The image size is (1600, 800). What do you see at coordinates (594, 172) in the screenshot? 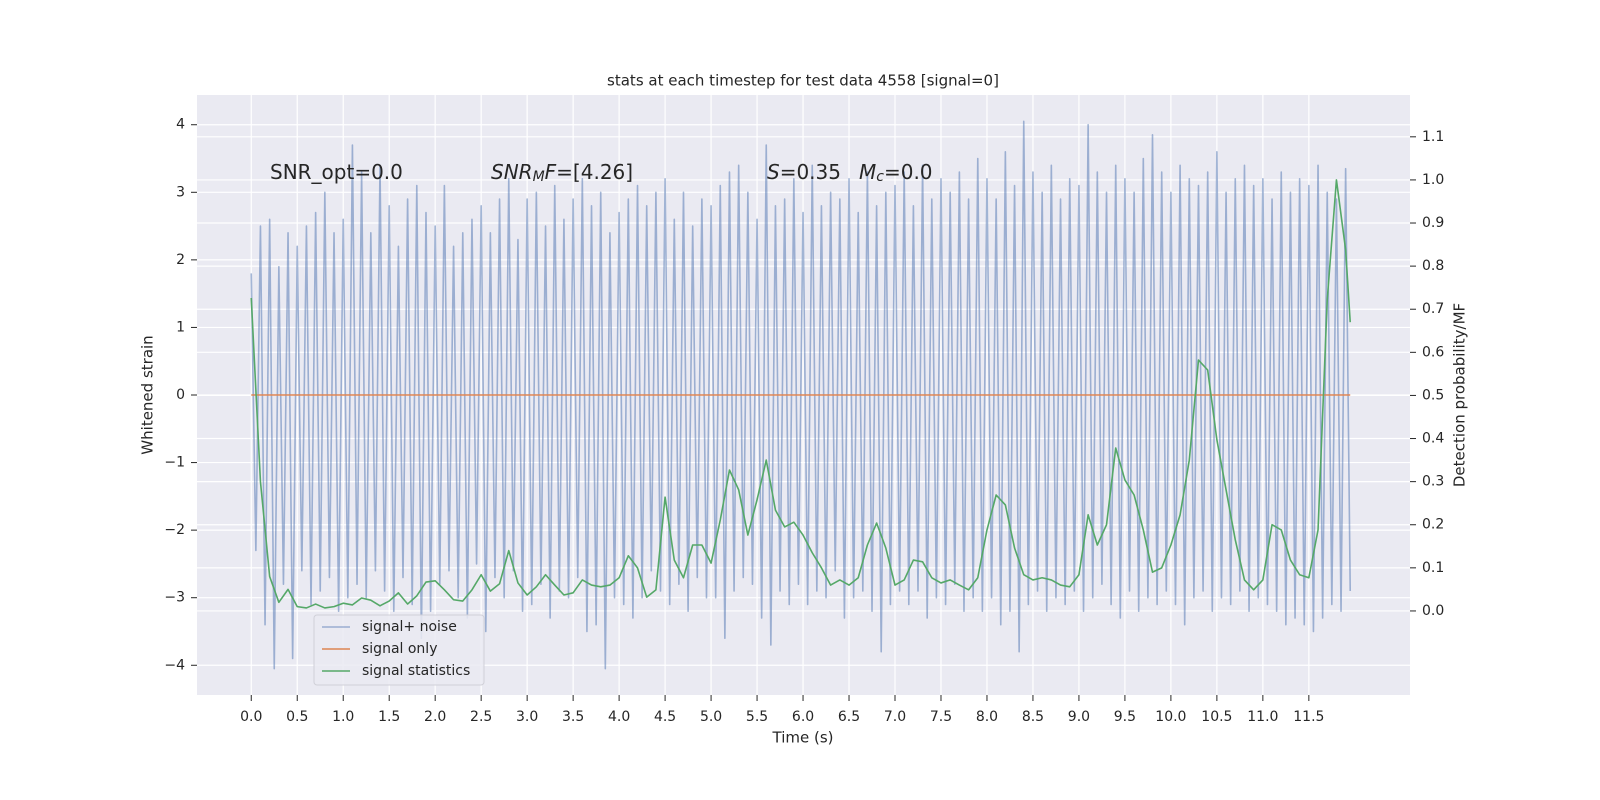
I see `annotation-run: =[4.26]` at bounding box center [594, 172].